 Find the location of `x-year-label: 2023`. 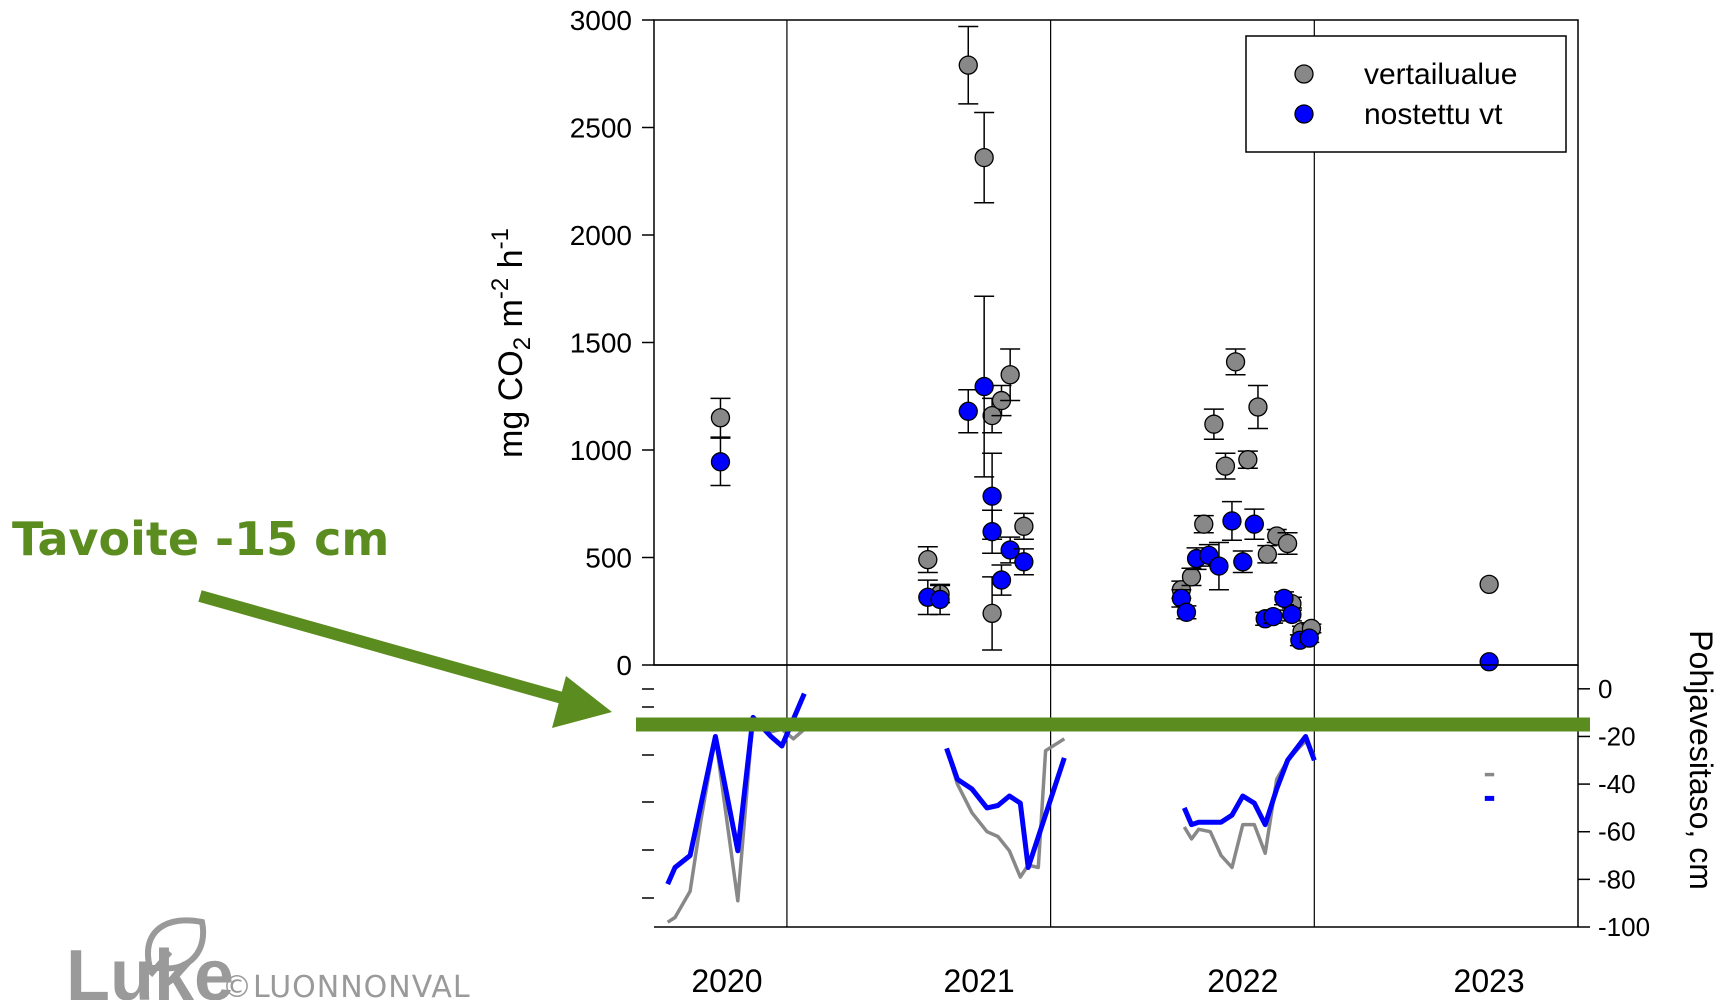

x-year-label: 2023 is located at coordinates (1489, 981).